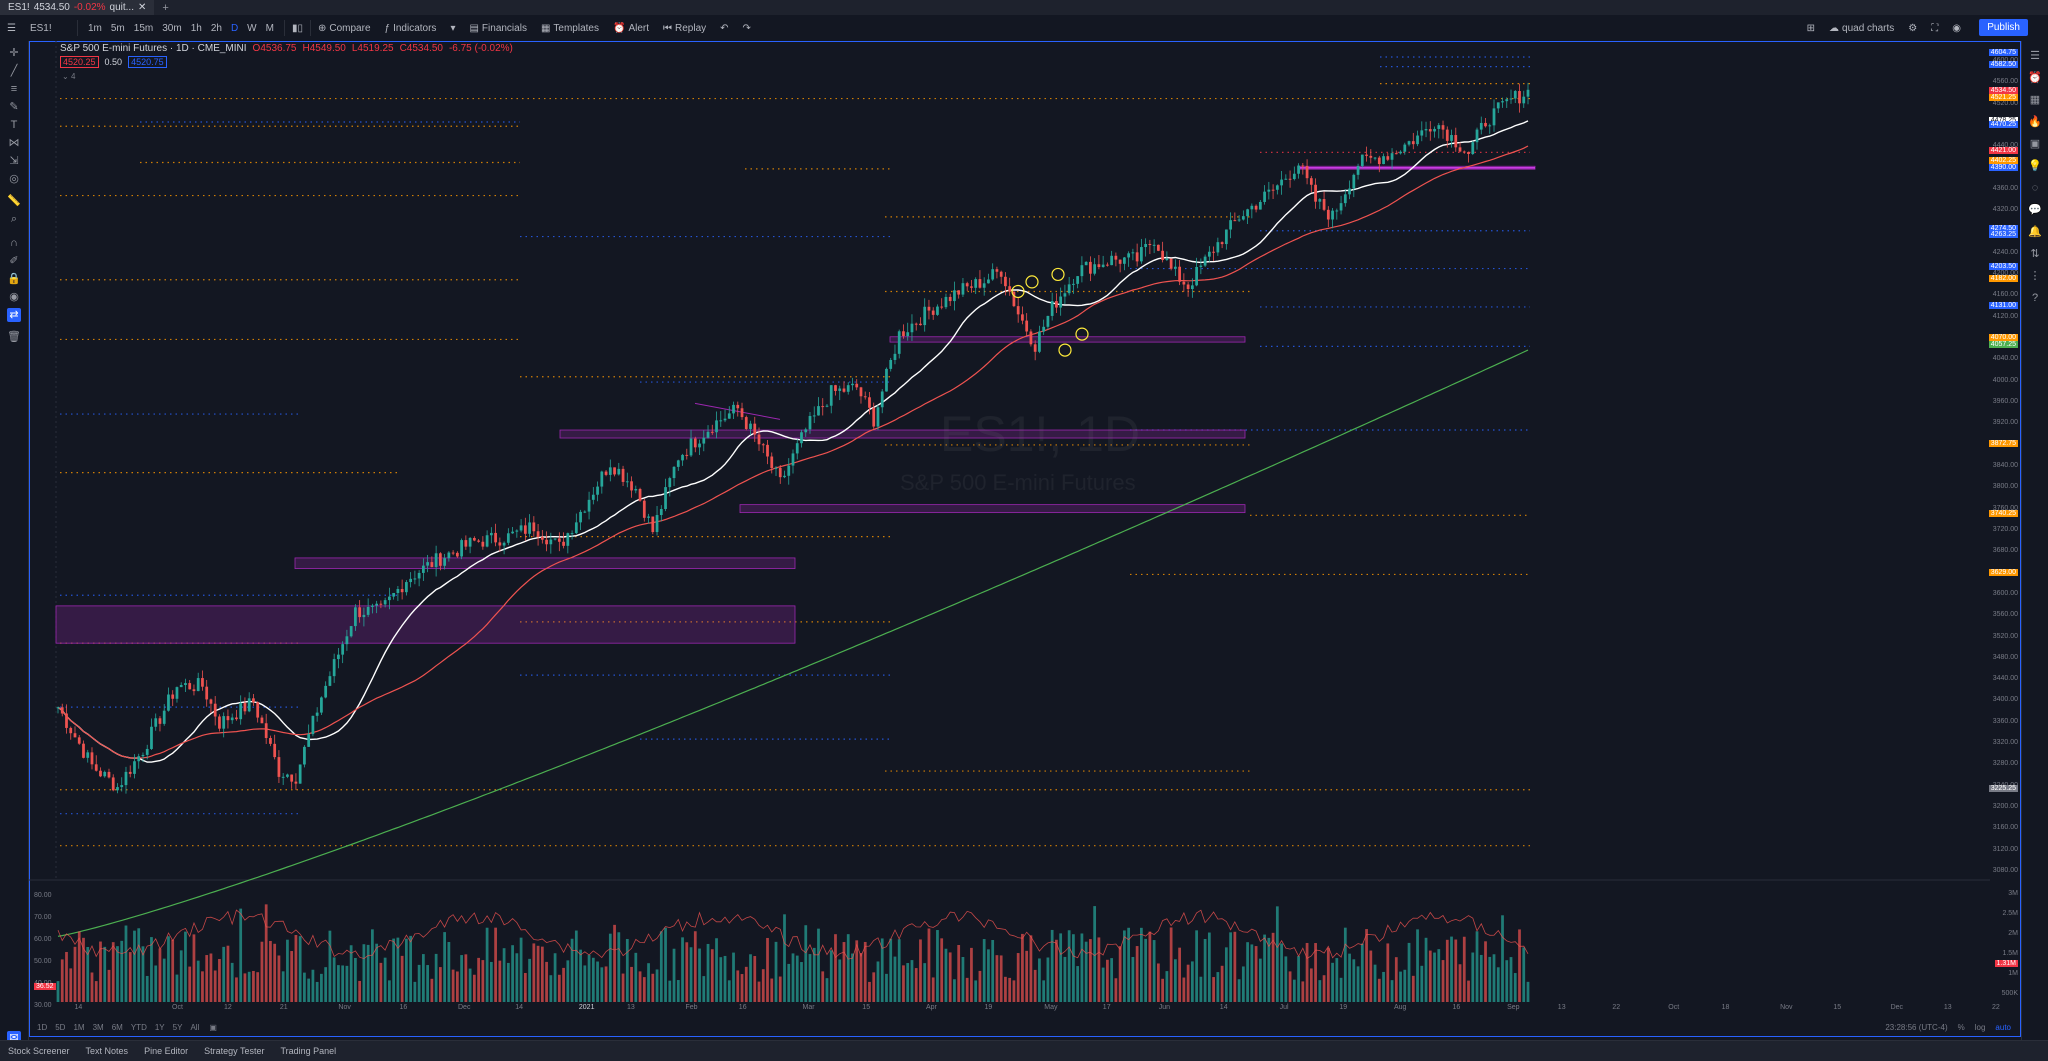  I want to click on replay-button: ⏮ Replay, so click(684, 28).